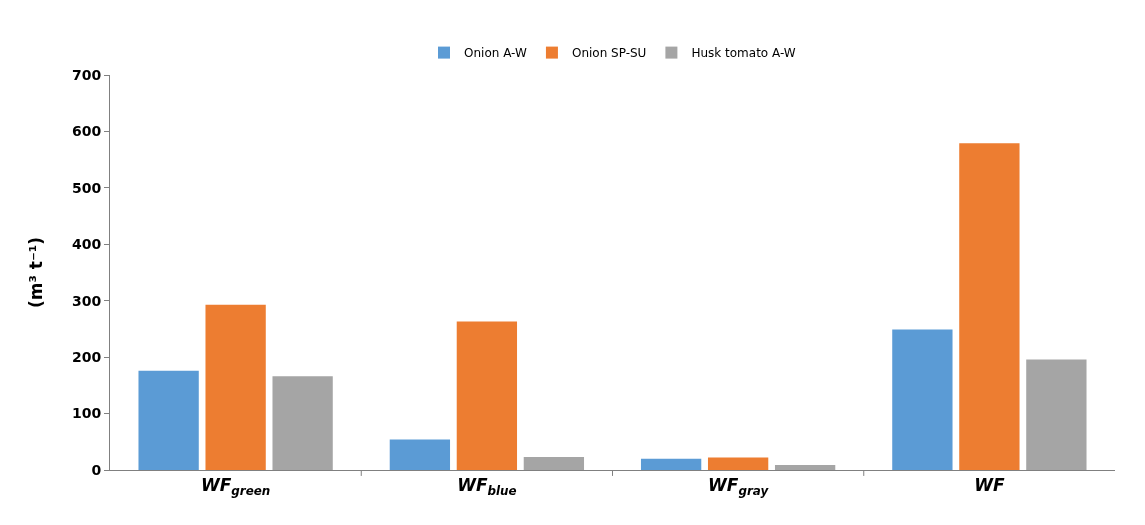 The height and width of the screenshot is (525, 1145). I want to click on y-tick-label: 300, so click(86, 300).